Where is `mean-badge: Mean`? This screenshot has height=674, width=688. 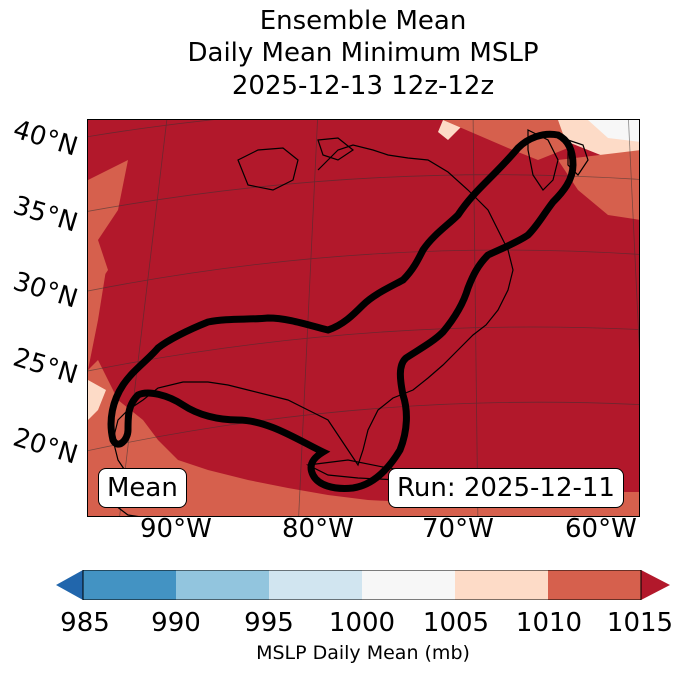
mean-badge: Mean is located at coordinates (142, 488).